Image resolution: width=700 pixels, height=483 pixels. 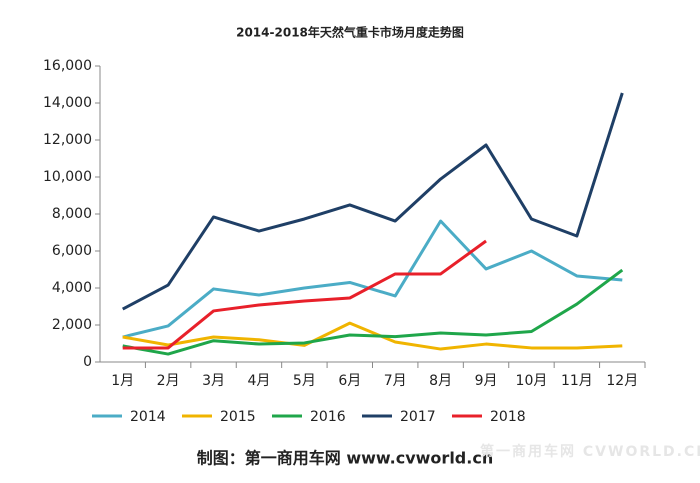 What do you see at coordinates (67, 66) in the screenshot?
I see `y-tick-label: 16,000` at bounding box center [67, 66].